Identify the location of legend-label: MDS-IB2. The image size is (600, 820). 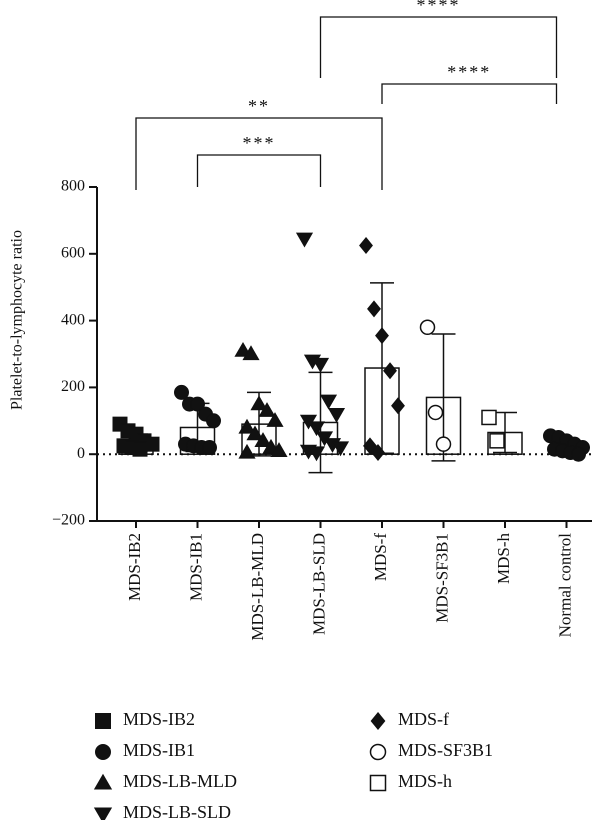
(159, 719).